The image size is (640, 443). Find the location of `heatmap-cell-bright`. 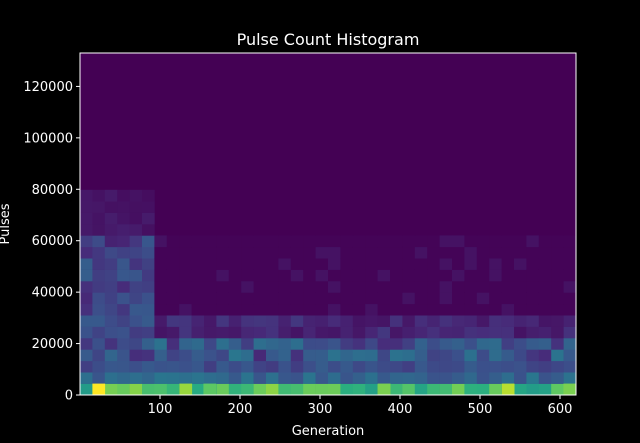

heatmap-cell-bright is located at coordinates (570, 389).